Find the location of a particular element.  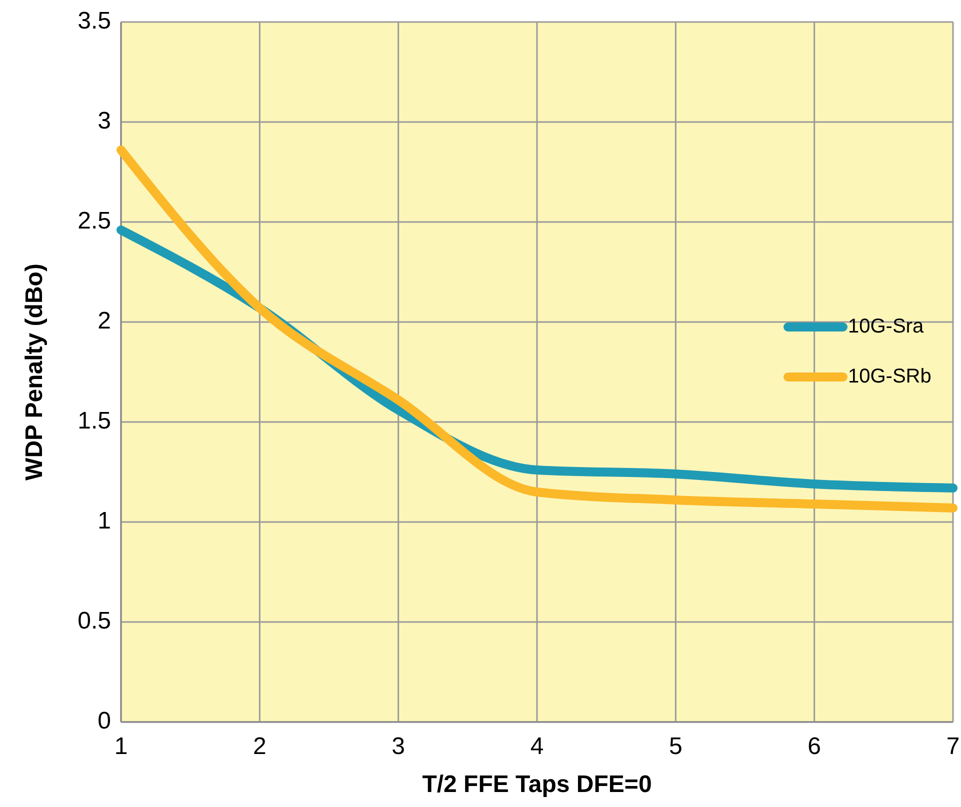

x-tick-label: 6 is located at coordinates (815, 746).